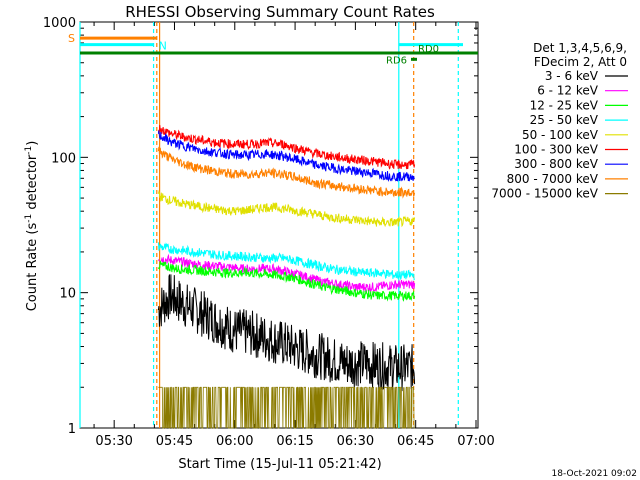 The image size is (640, 480). Describe the element at coordinates (564, 105) in the screenshot. I see `legend-label: 12 - 25 keV` at that location.